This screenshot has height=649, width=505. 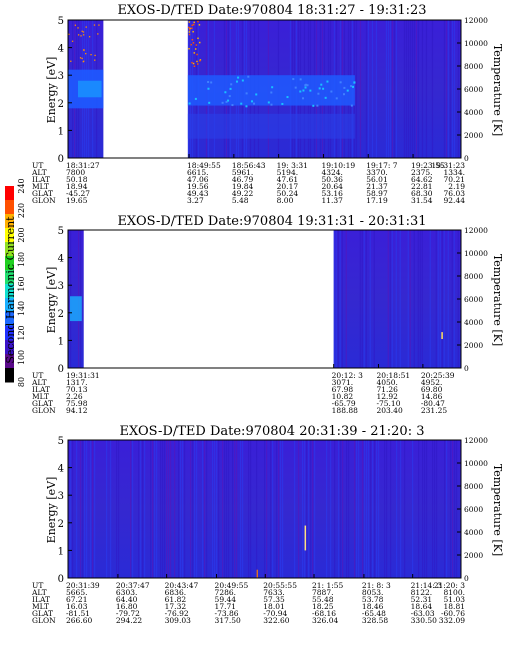 What do you see at coordinates (438, 375) in the screenshot?
I see `ephemeris-time: 20:25:39` at bounding box center [438, 375].